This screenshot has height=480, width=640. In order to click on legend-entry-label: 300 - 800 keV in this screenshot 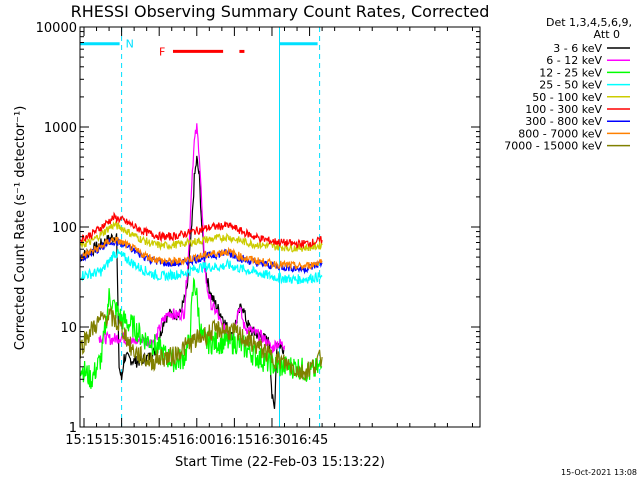, I will do `click(563, 121)`.